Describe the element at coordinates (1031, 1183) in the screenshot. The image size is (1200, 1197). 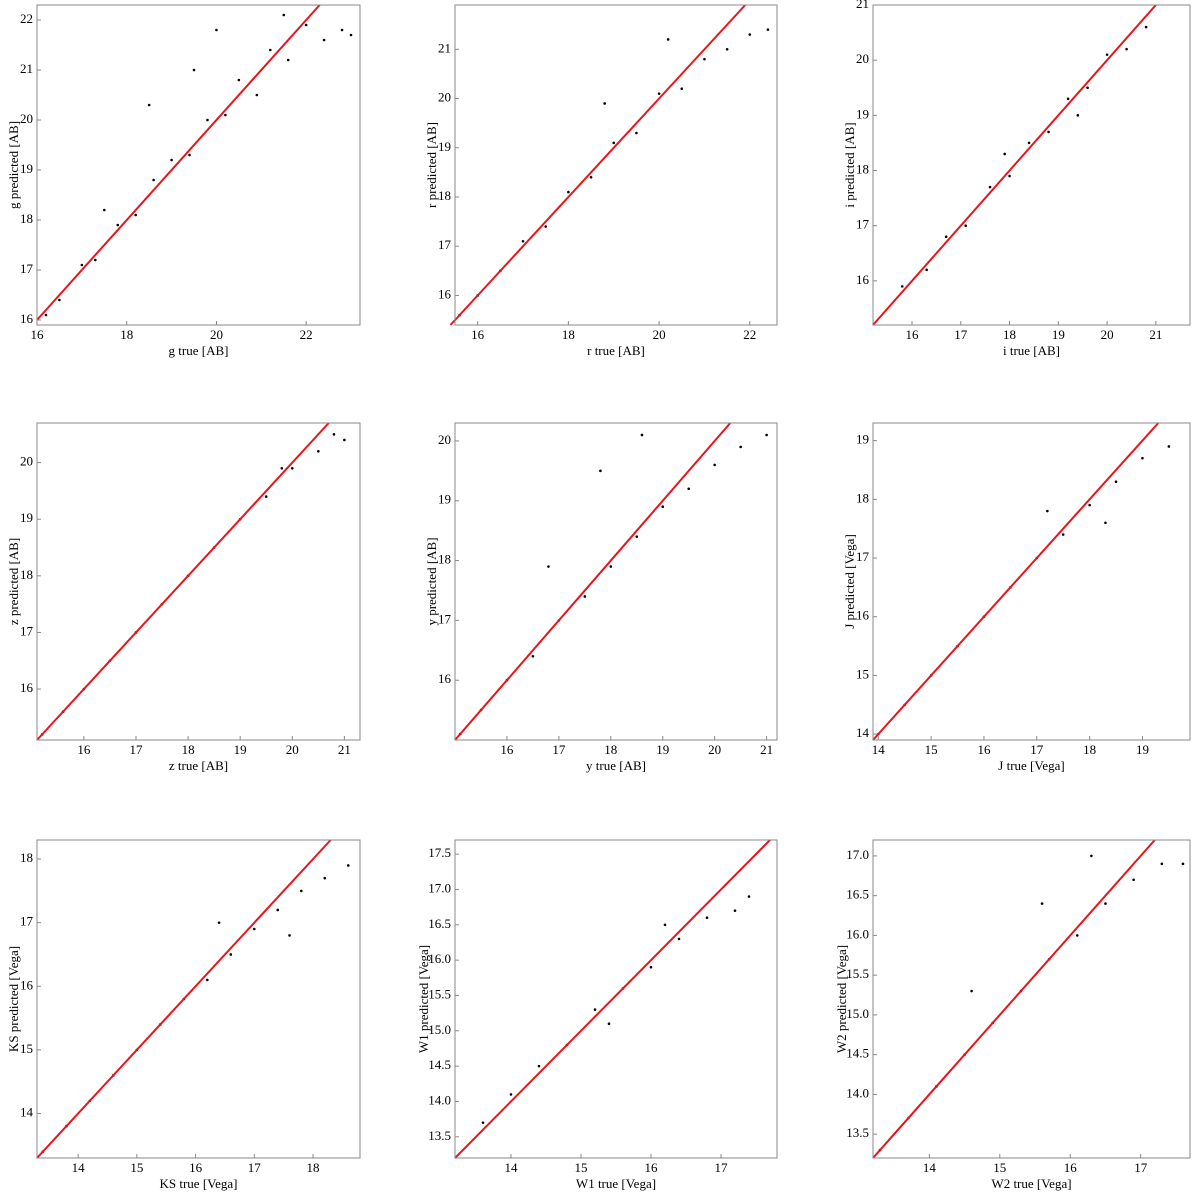
I see `x-axis-label: W2 true [Vega]` at that location.